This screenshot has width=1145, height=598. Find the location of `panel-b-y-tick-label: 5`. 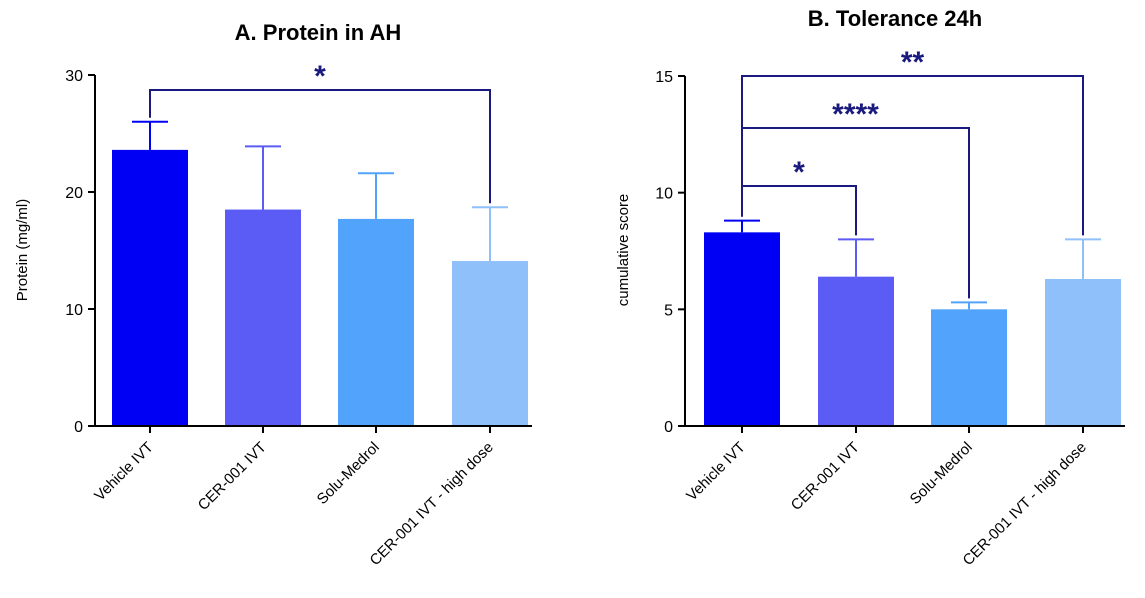

panel-b-y-tick-label: 5 is located at coordinates (668, 310).